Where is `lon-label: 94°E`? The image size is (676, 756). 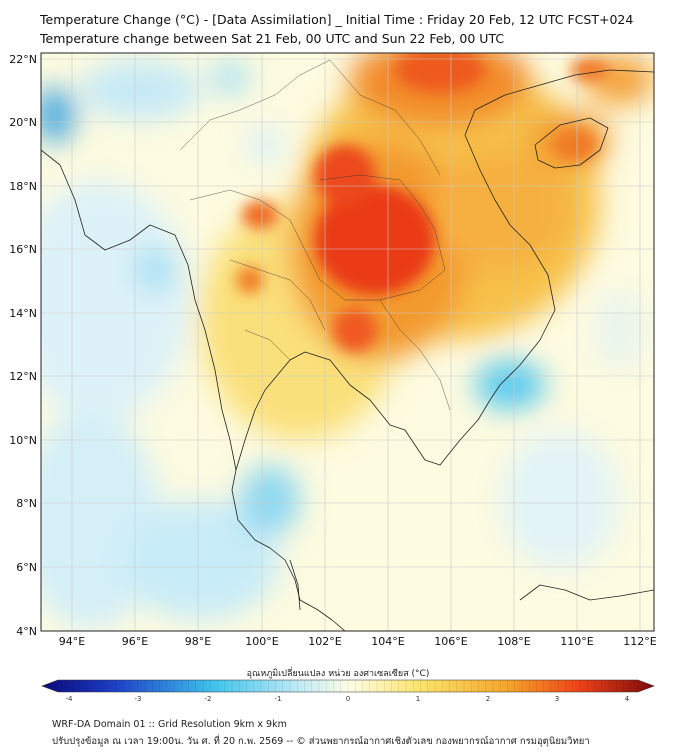 lon-label: 94°E is located at coordinates (72, 641).